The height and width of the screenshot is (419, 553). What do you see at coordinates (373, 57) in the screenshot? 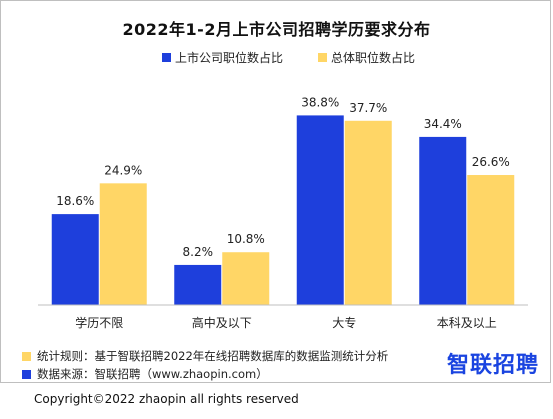
I see `legend-label-2: 总体职位数占比` at bounding box center [373, 57].